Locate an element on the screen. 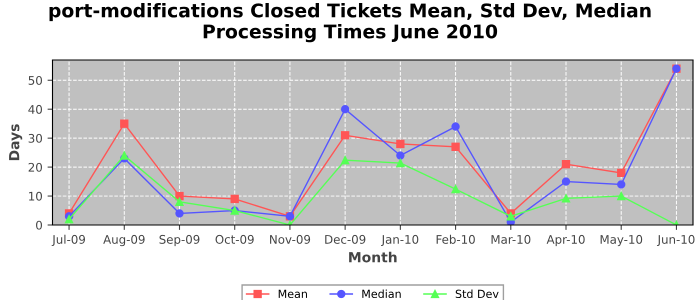  y-tick-label: 10 is located at coordinates (35, 196).